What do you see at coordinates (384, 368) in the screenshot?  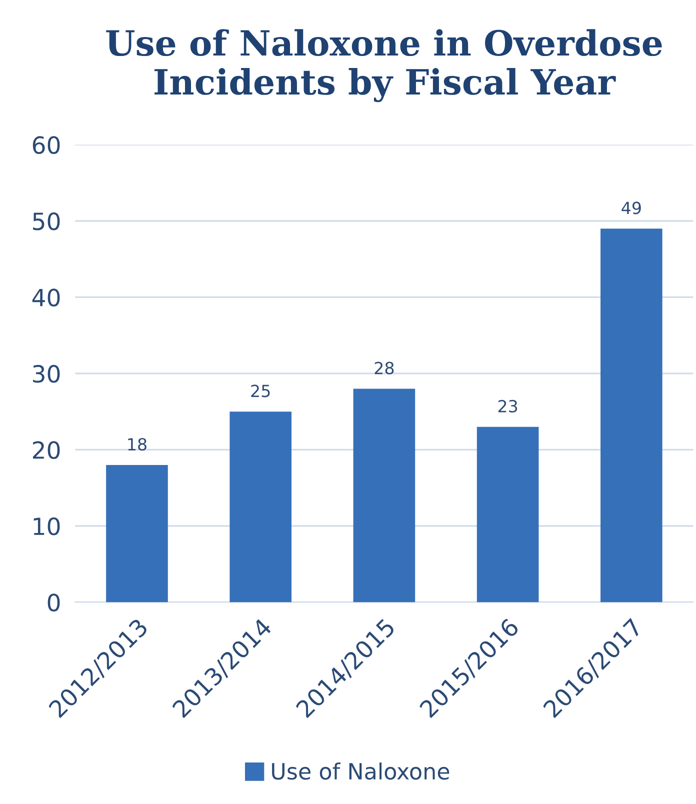 I see `data-label: 28` at bounding box center [384, 368].